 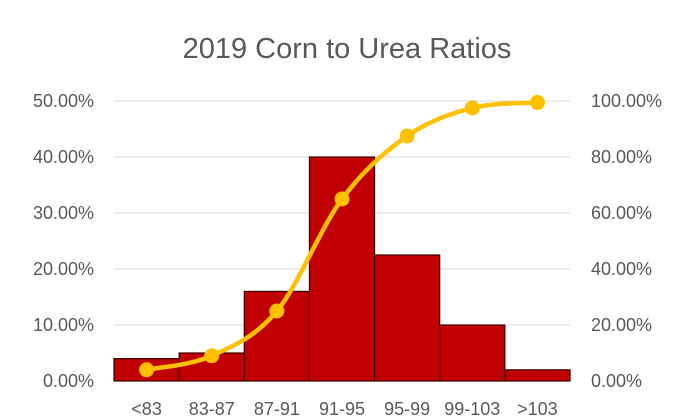 I want to click on left-tick-label: 10.00%, so click(x=63, y=325).